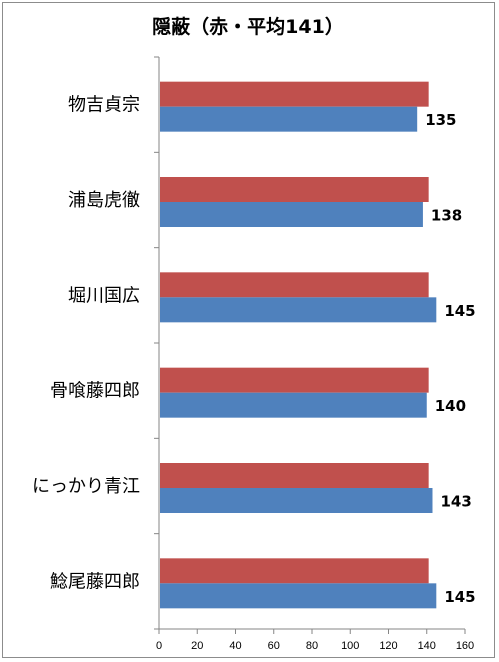 Image resolution: width=499 pixels, height=662 pixels. What do you see at coordinates (248, 26) in the screenshot?
I see `chart-title: 隠蔽（赤・平均141）` at bounding box center [248, 26].